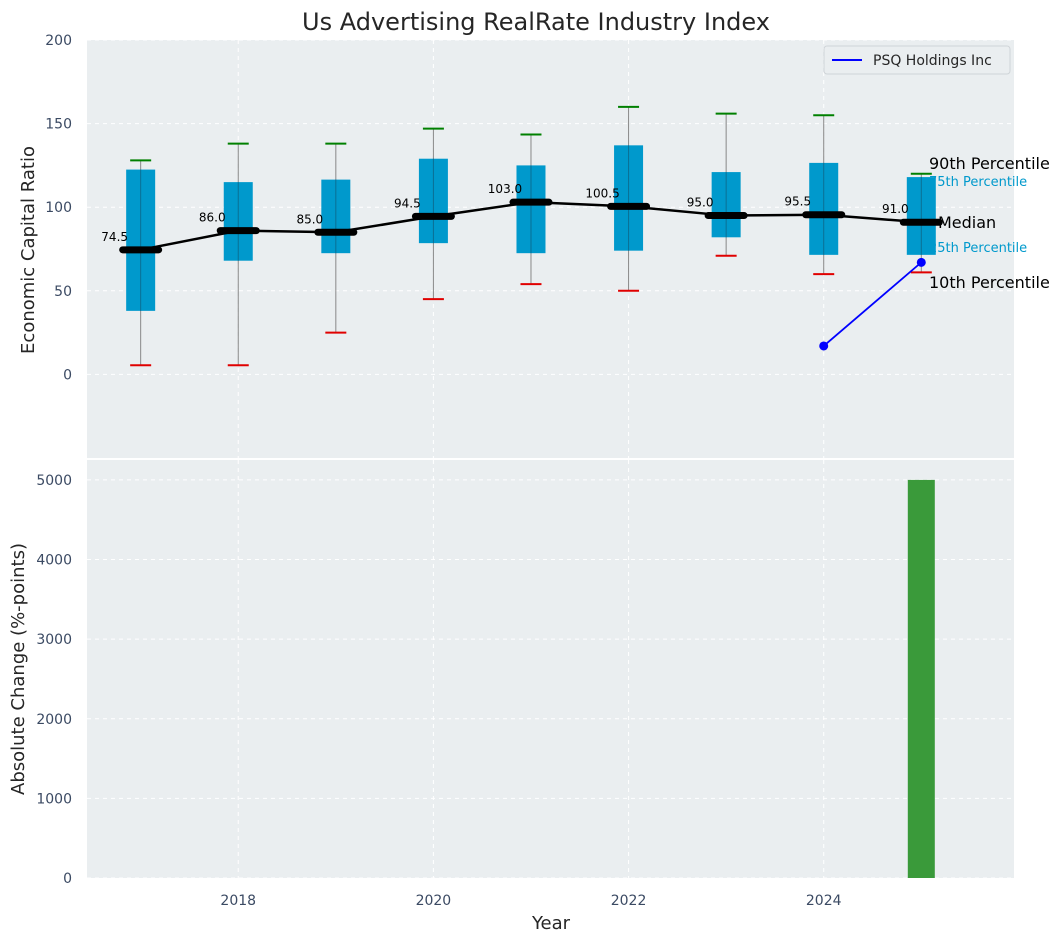 This screenshot has width=1064, height=942. I want to click on bottom-y-axis-label: Absolute Change (%-points), so click(18, 669).